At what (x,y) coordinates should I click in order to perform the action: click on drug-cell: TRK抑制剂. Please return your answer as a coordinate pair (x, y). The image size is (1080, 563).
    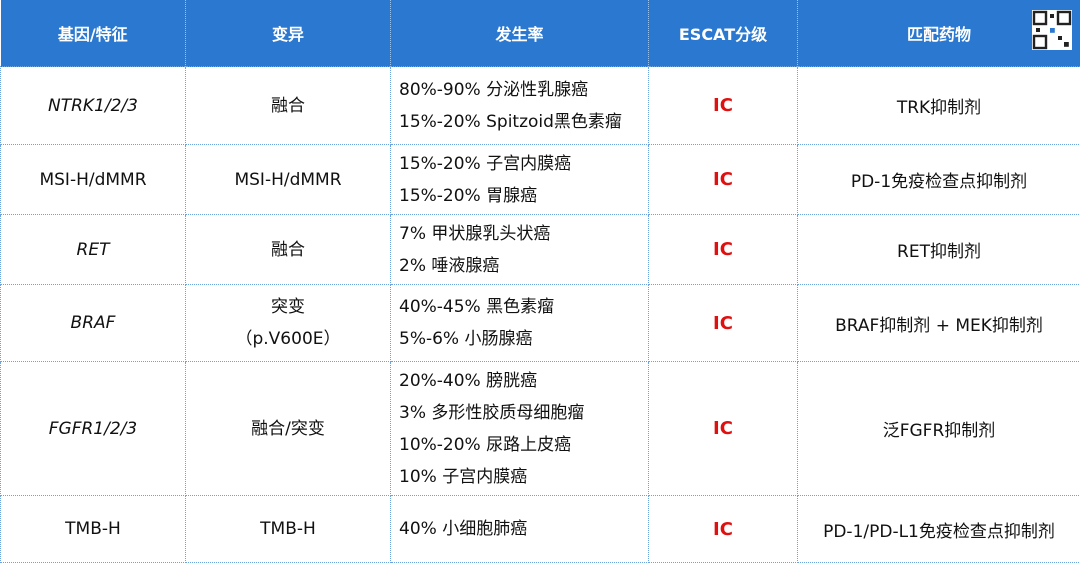
    Looking at the image, I should click on (939, 106).